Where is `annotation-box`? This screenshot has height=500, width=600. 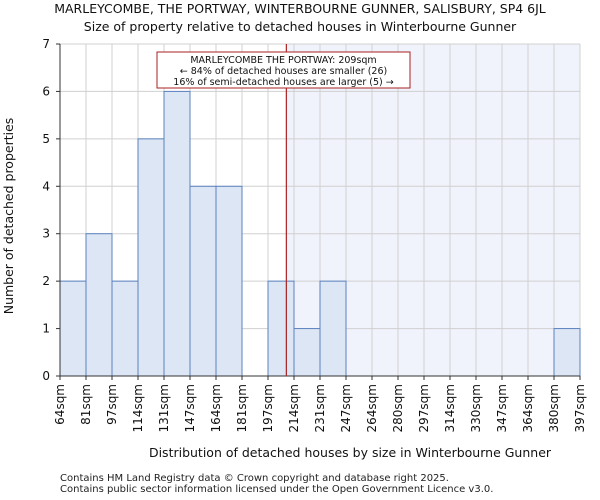
annotation-box is located at coordinates (283, 70).